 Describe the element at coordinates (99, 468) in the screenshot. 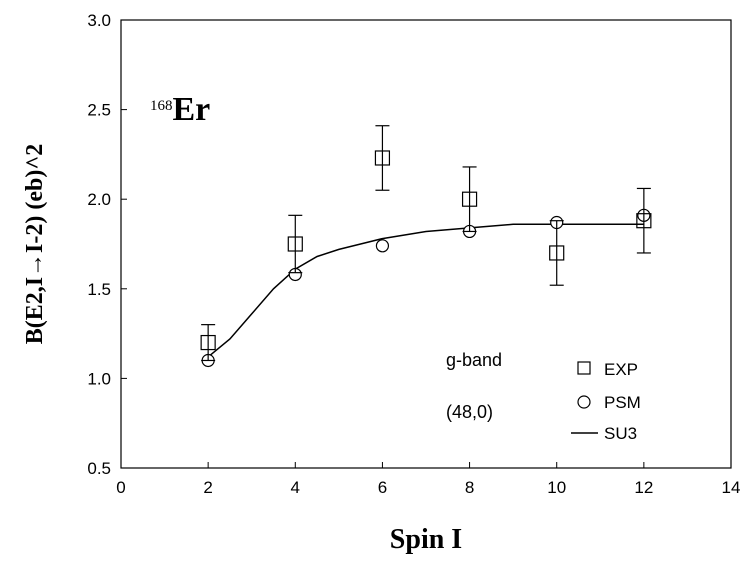

I see `y-tick-label: 0.5` at that location.